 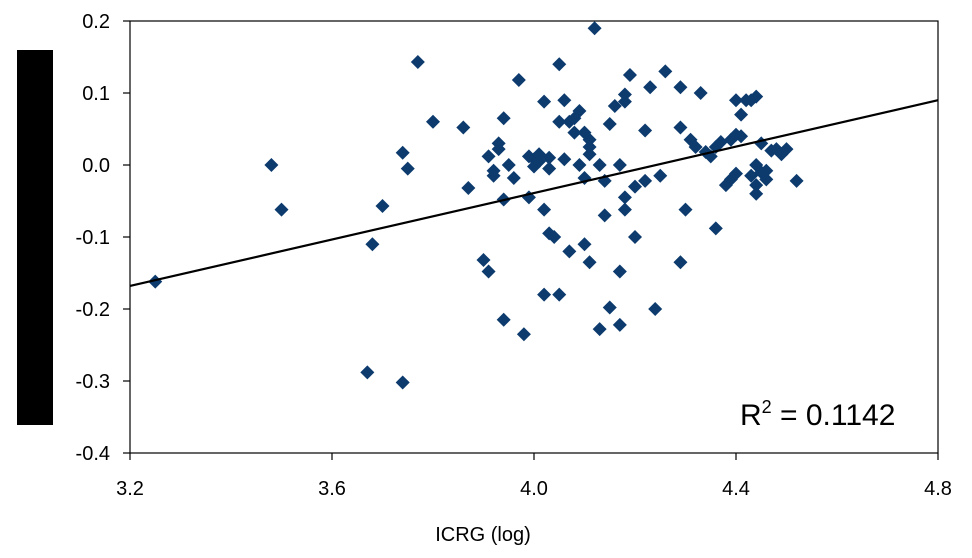 I want to click on y-tick-label: -0.3, so click(x=93, y=382).